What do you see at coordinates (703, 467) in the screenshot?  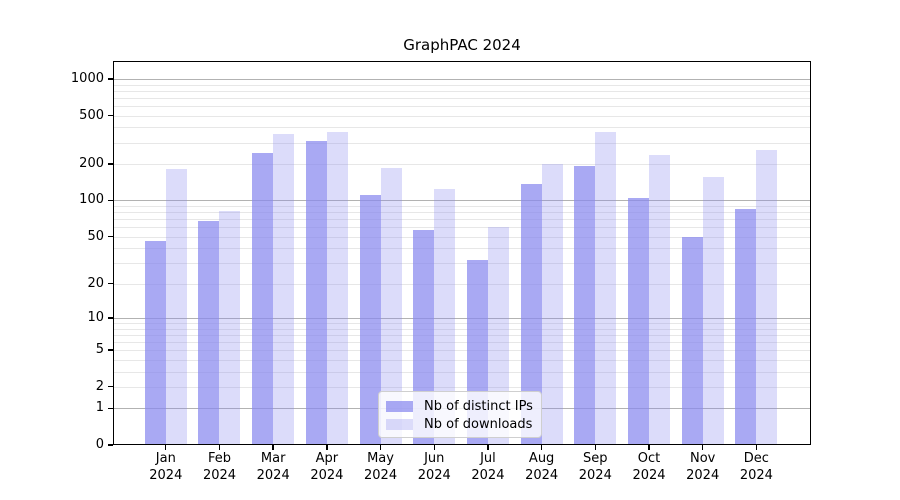 I see `x-tick-label-nov: Nov 2024` at bounding box center [703, 467].